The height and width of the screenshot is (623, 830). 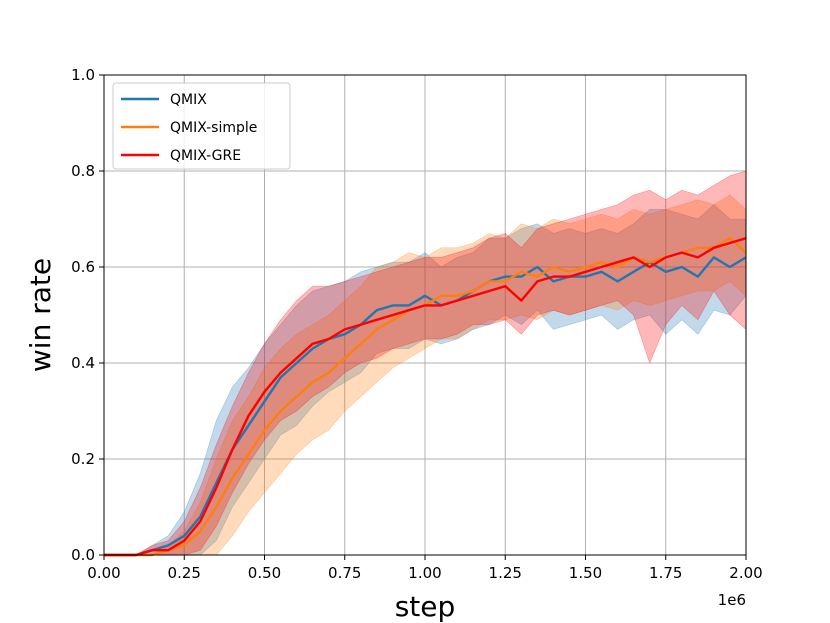 I want to click on x-tick-label: 1.50, so click(x=585, y=573).